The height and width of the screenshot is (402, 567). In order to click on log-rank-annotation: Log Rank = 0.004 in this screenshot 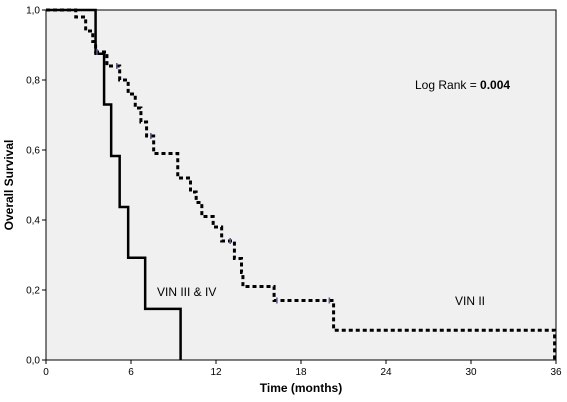, I will do `click(462, 85)`.